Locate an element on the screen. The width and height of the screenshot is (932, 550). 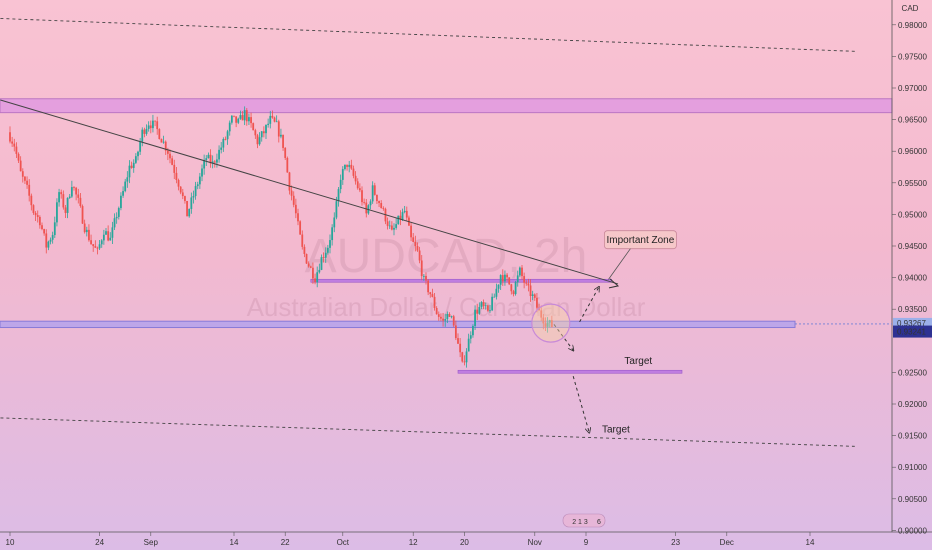
y-tick-label-3: 0.96500 is located at coordinates (912, 120).